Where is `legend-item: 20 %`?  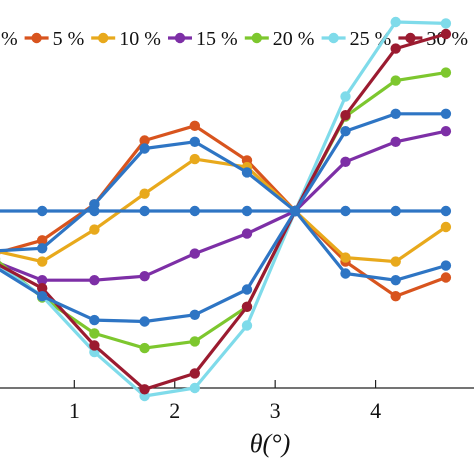
legend-item: 20 % is located at coordinates (279, 39).